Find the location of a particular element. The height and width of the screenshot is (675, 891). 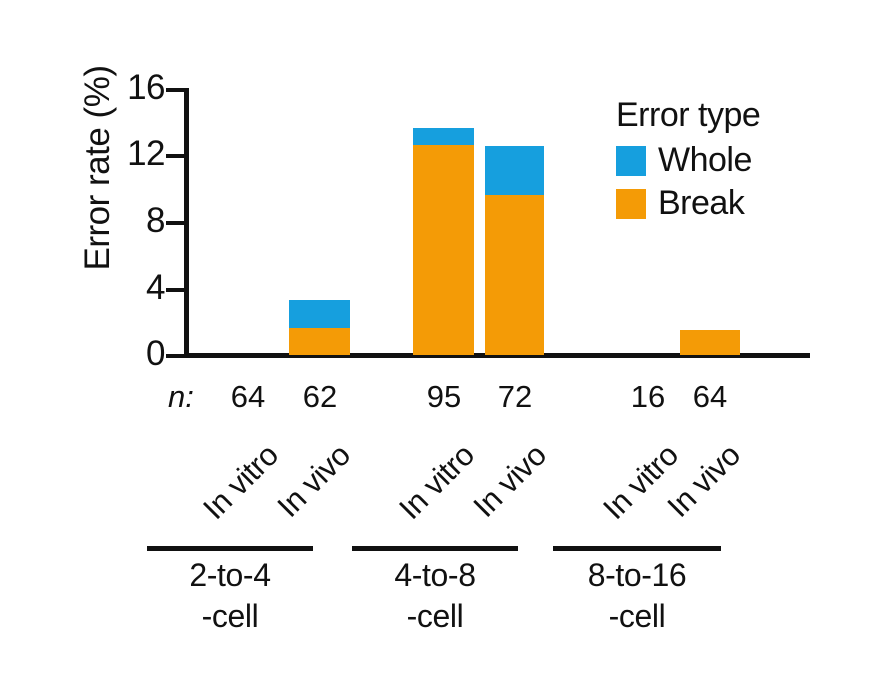

bar-4to8-in-vitro is located at coordinates (443, 241).